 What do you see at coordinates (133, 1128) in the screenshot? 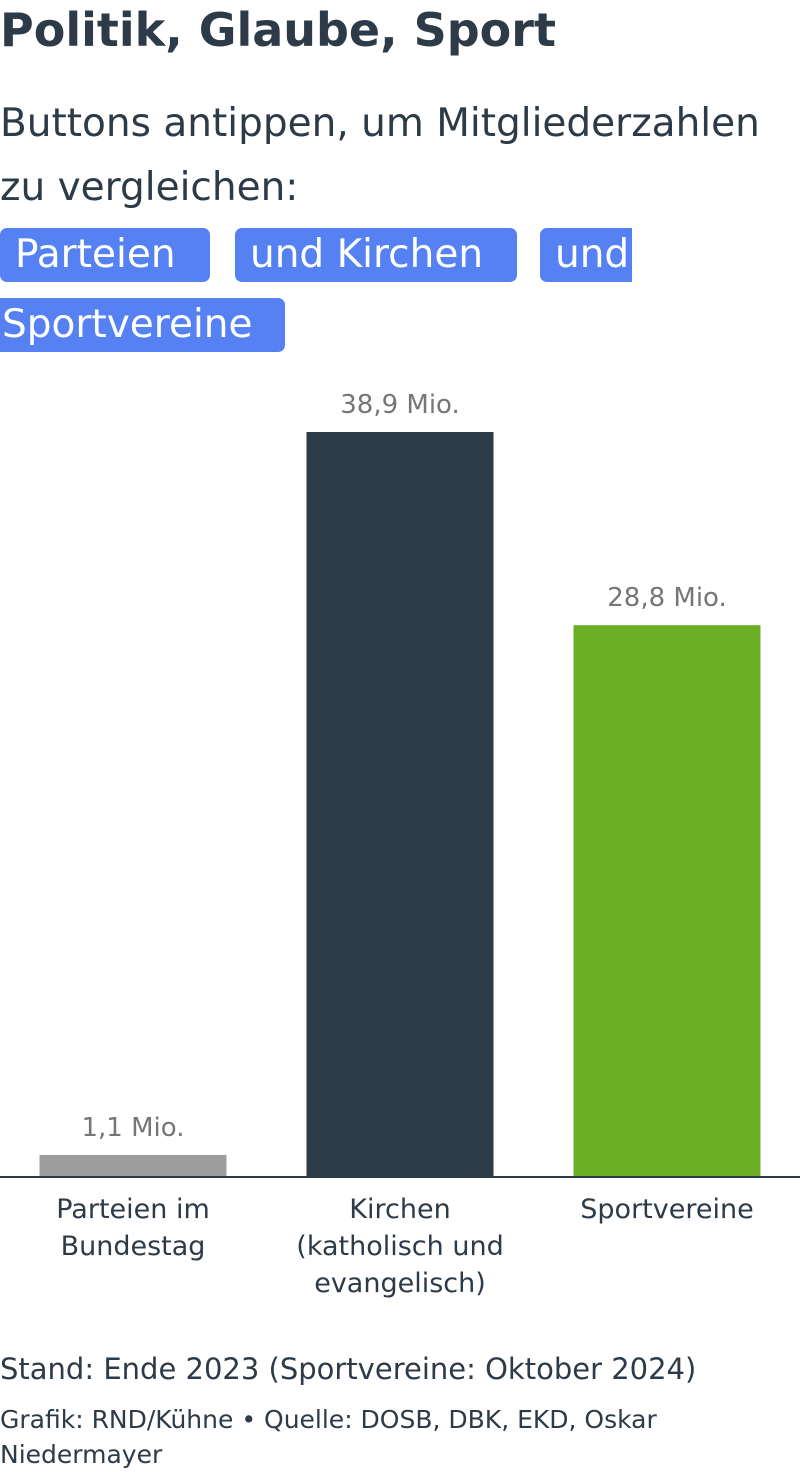
I see `value-label-1: 1,1 Mio.` at bounding box center [133, 1128].